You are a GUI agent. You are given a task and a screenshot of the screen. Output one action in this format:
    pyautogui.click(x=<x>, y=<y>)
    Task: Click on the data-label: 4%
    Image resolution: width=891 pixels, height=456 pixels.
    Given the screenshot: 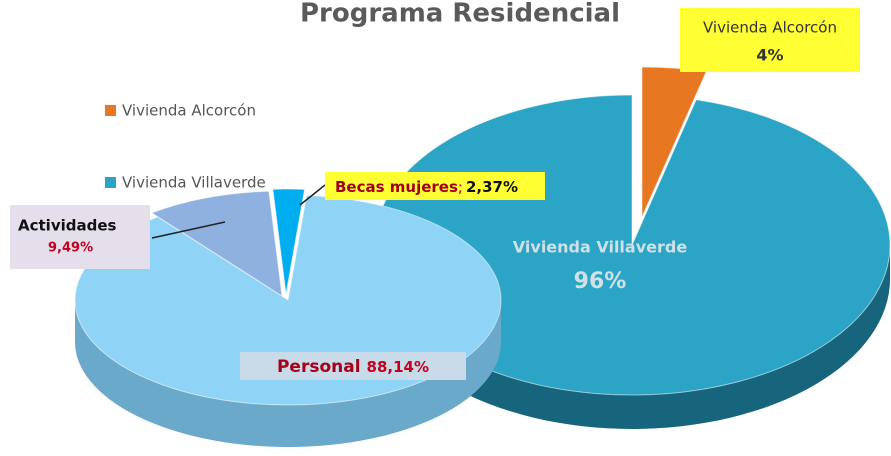 What is the action you would take?
    pyautogui.click(x=769, y=55)
    